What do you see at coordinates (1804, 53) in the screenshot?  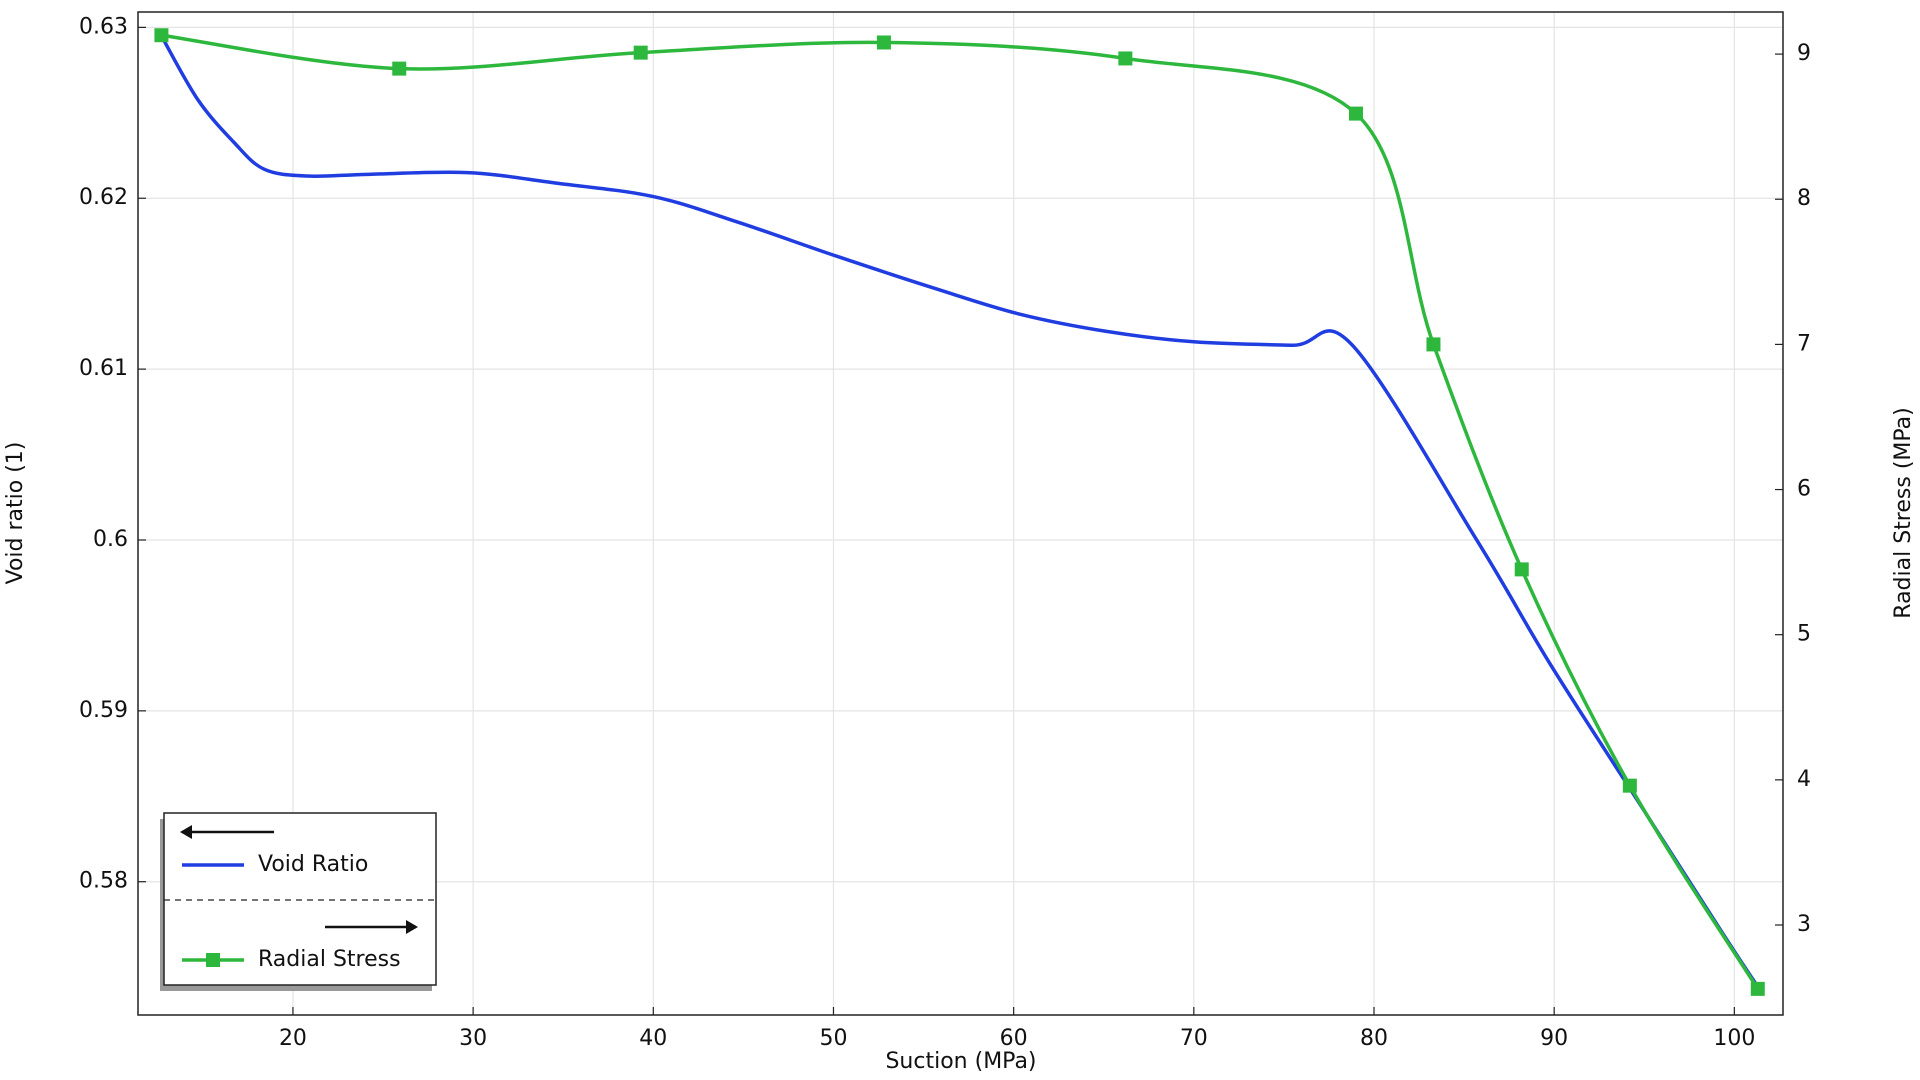 I see `y2-tick-label: 9` at bounding box center [1804, 53].